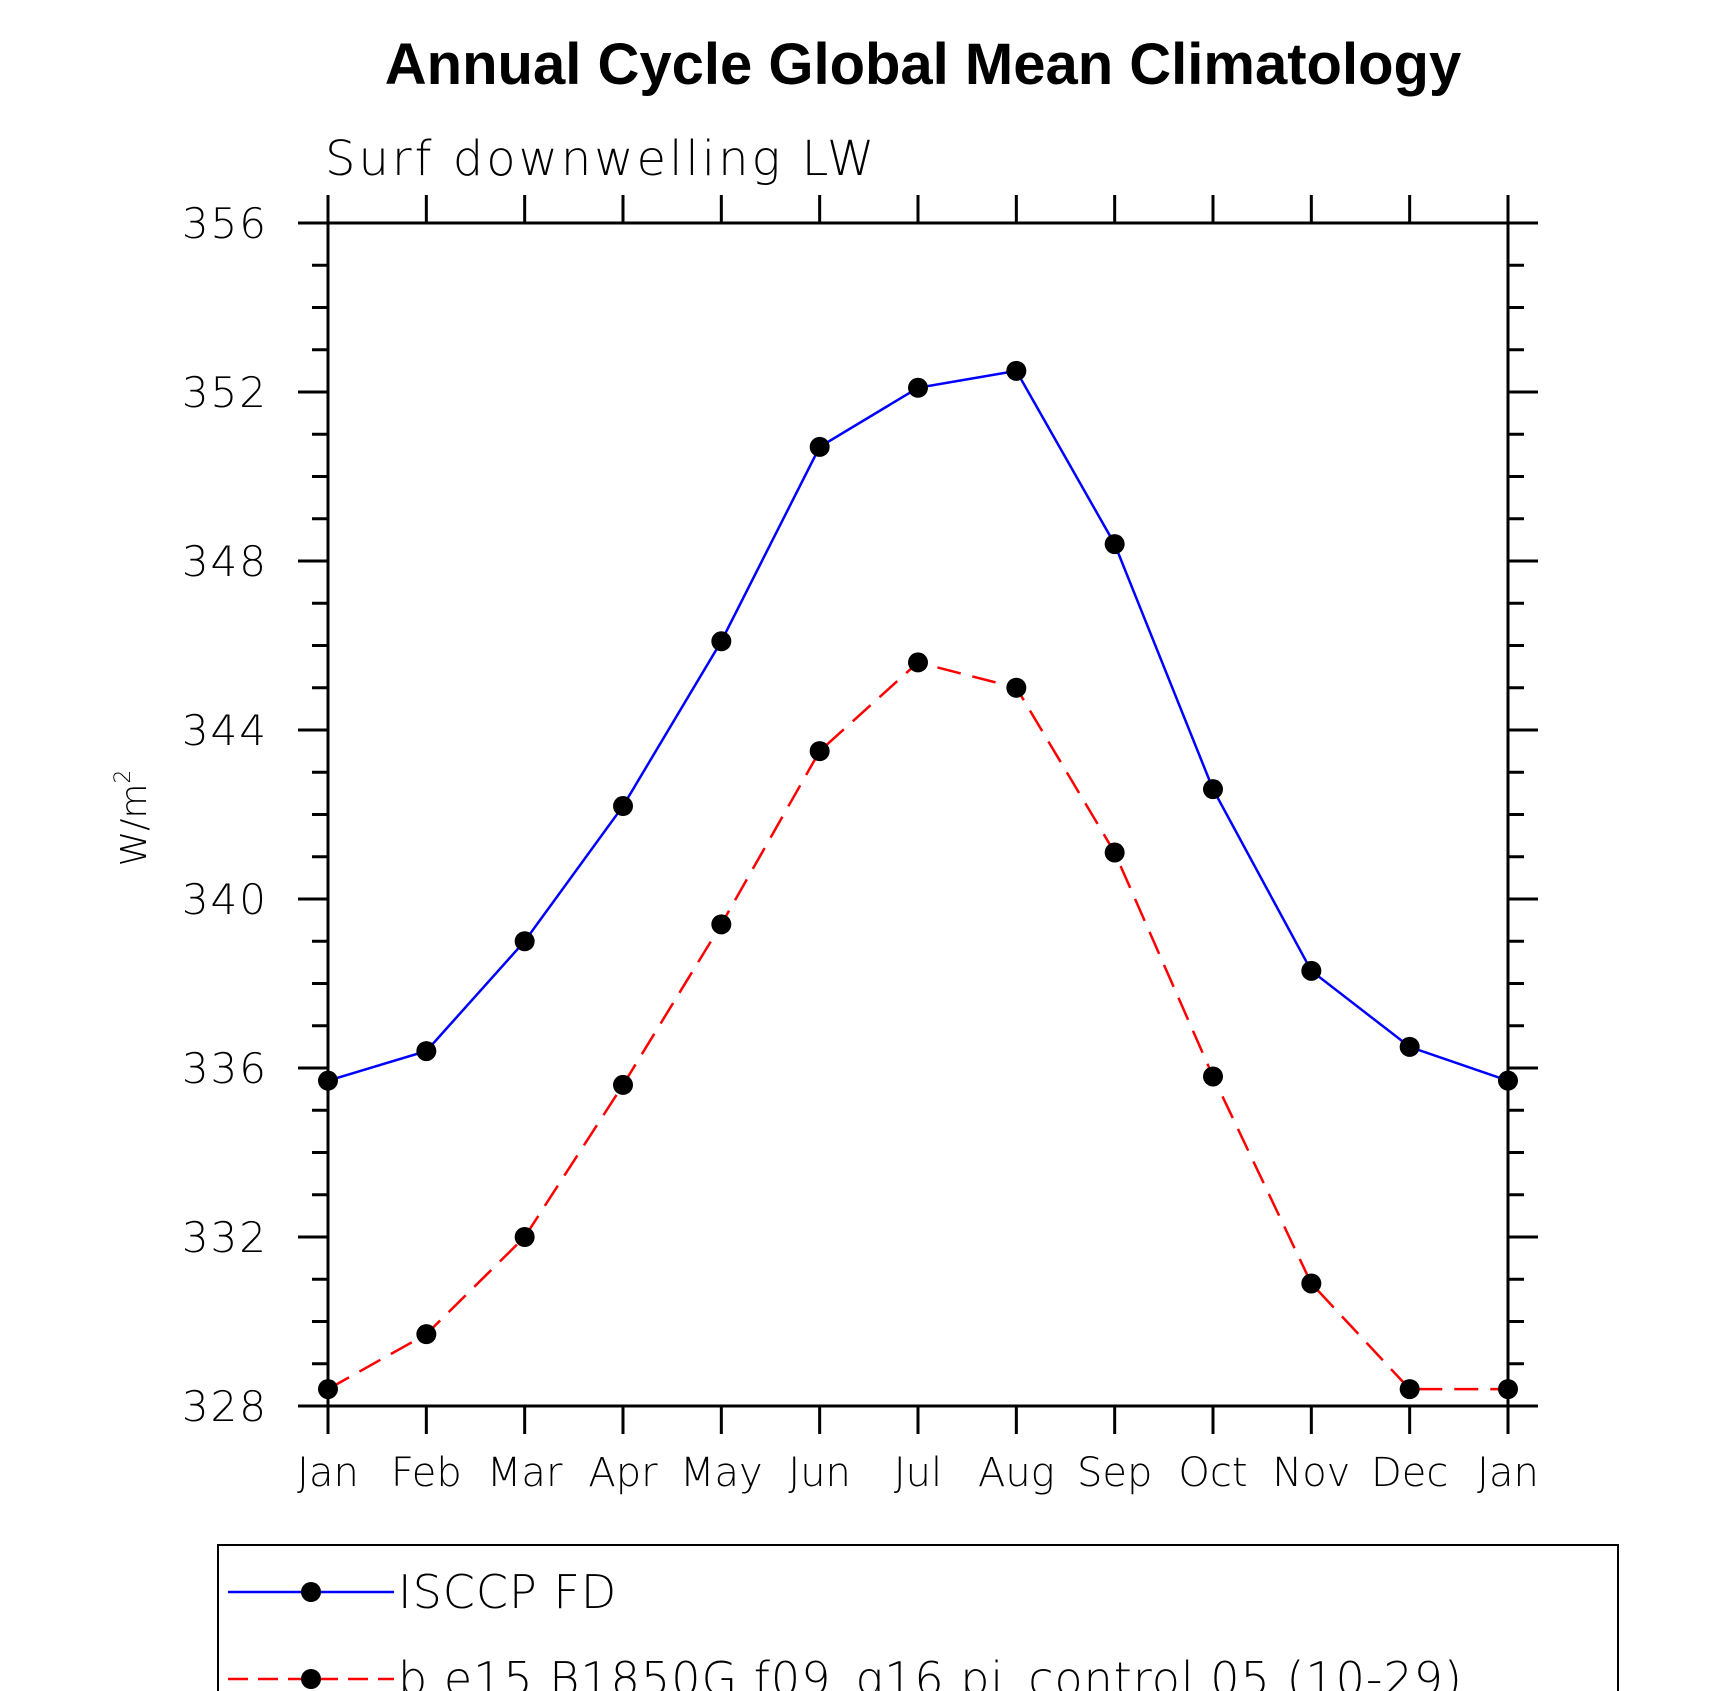 This screenshot has height=1691, width=1710. I want to click on y-tick-label: 332, so click(225, 1237).